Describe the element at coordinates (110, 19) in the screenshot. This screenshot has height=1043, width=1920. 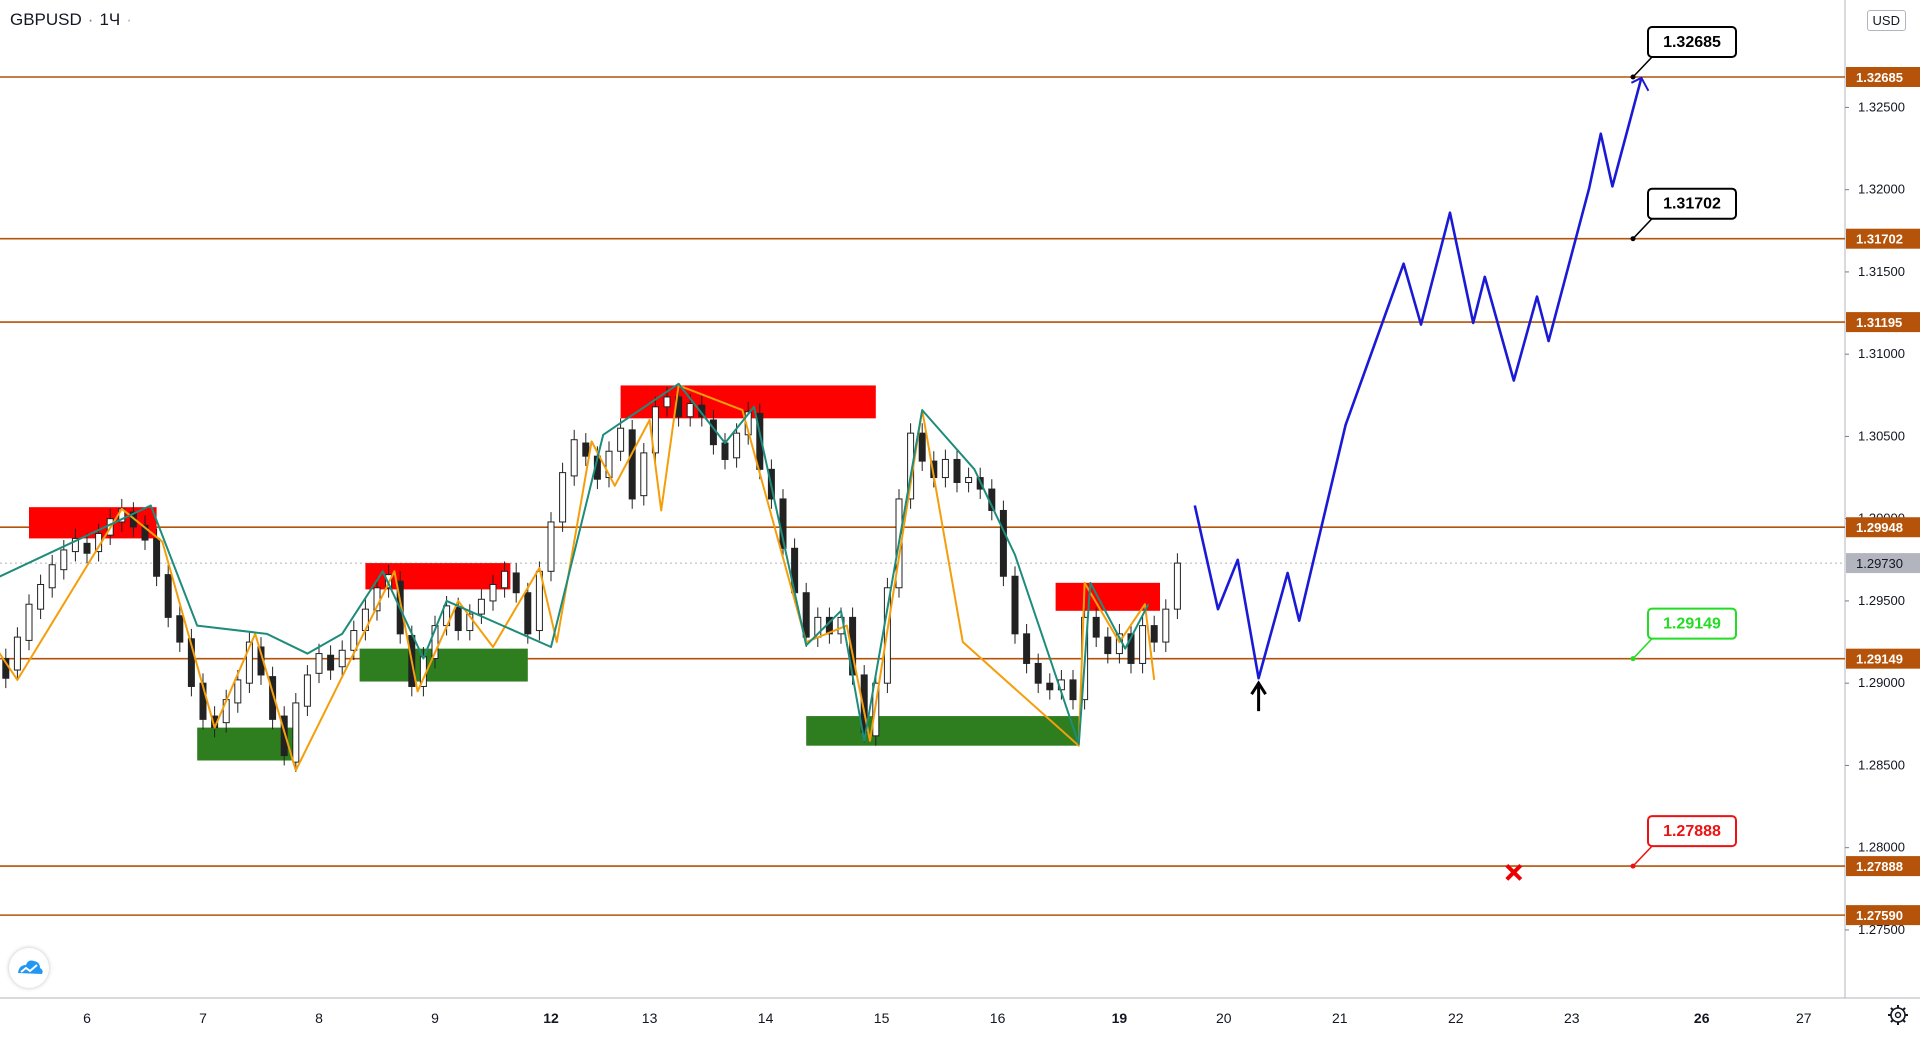
I see `interval-label: 1Ч` at that location.